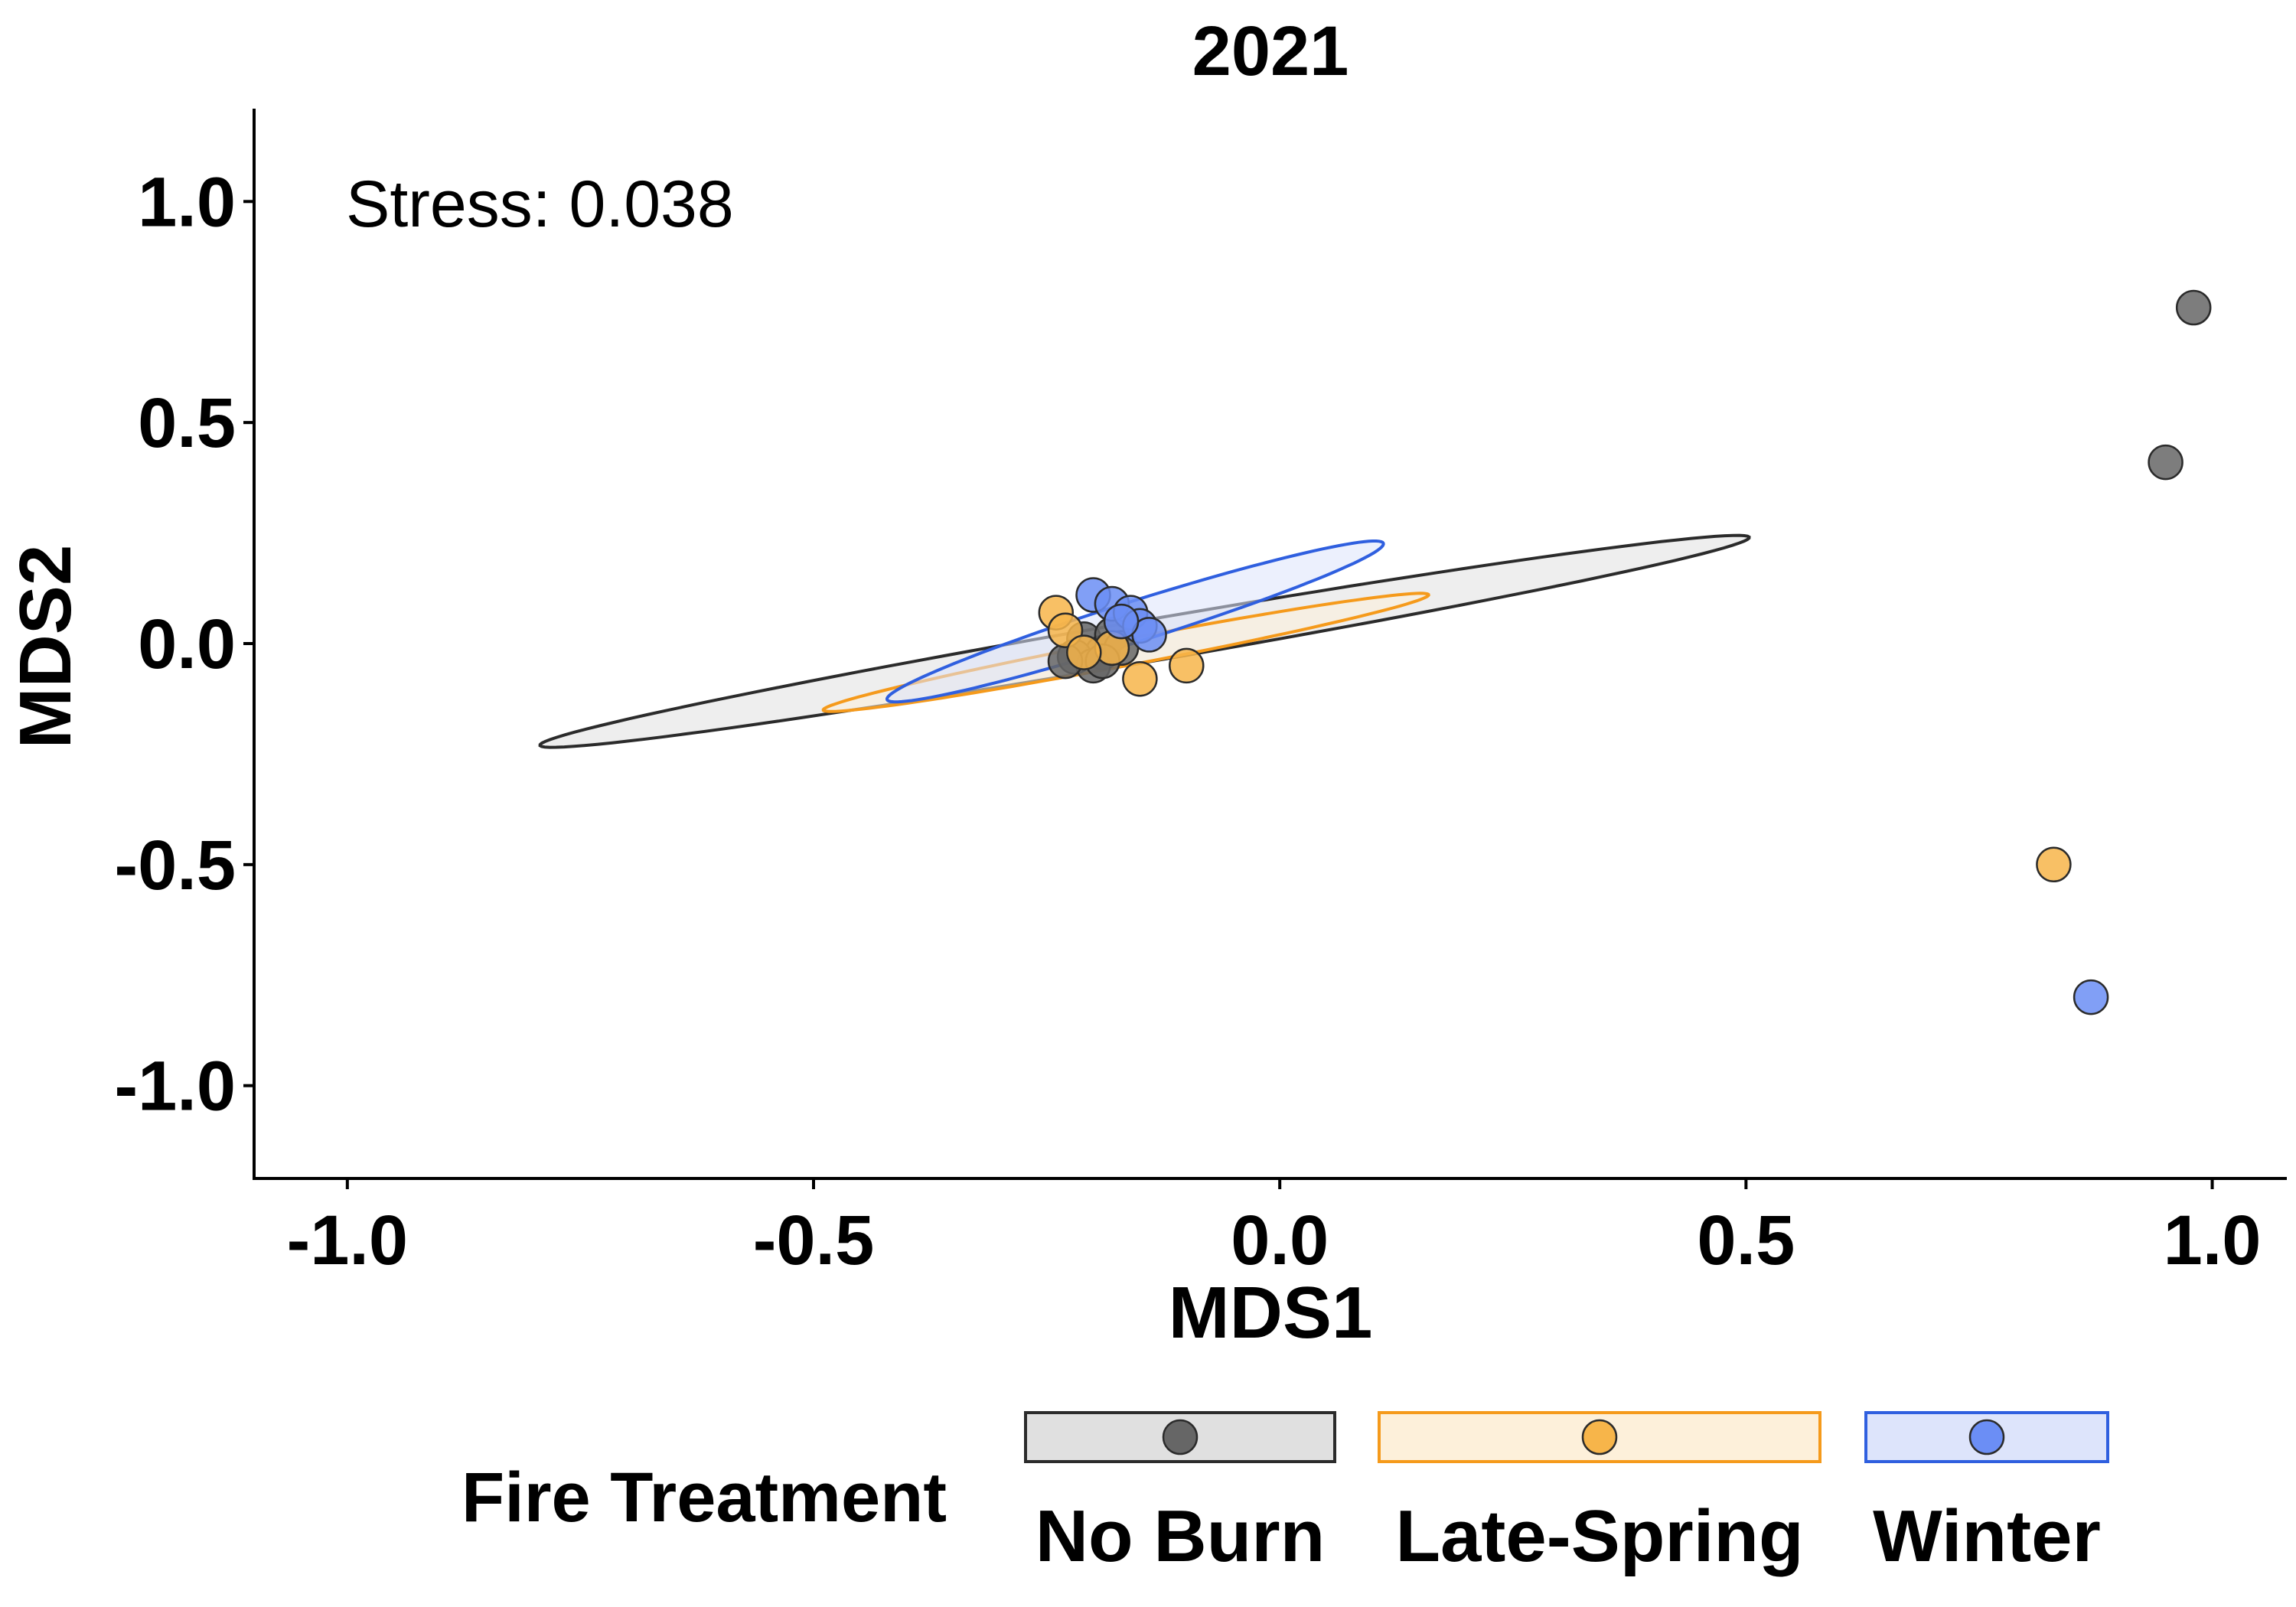 This screenshot has height=1607, width=2296. I want to click on series-winter, so click(1592, 796).